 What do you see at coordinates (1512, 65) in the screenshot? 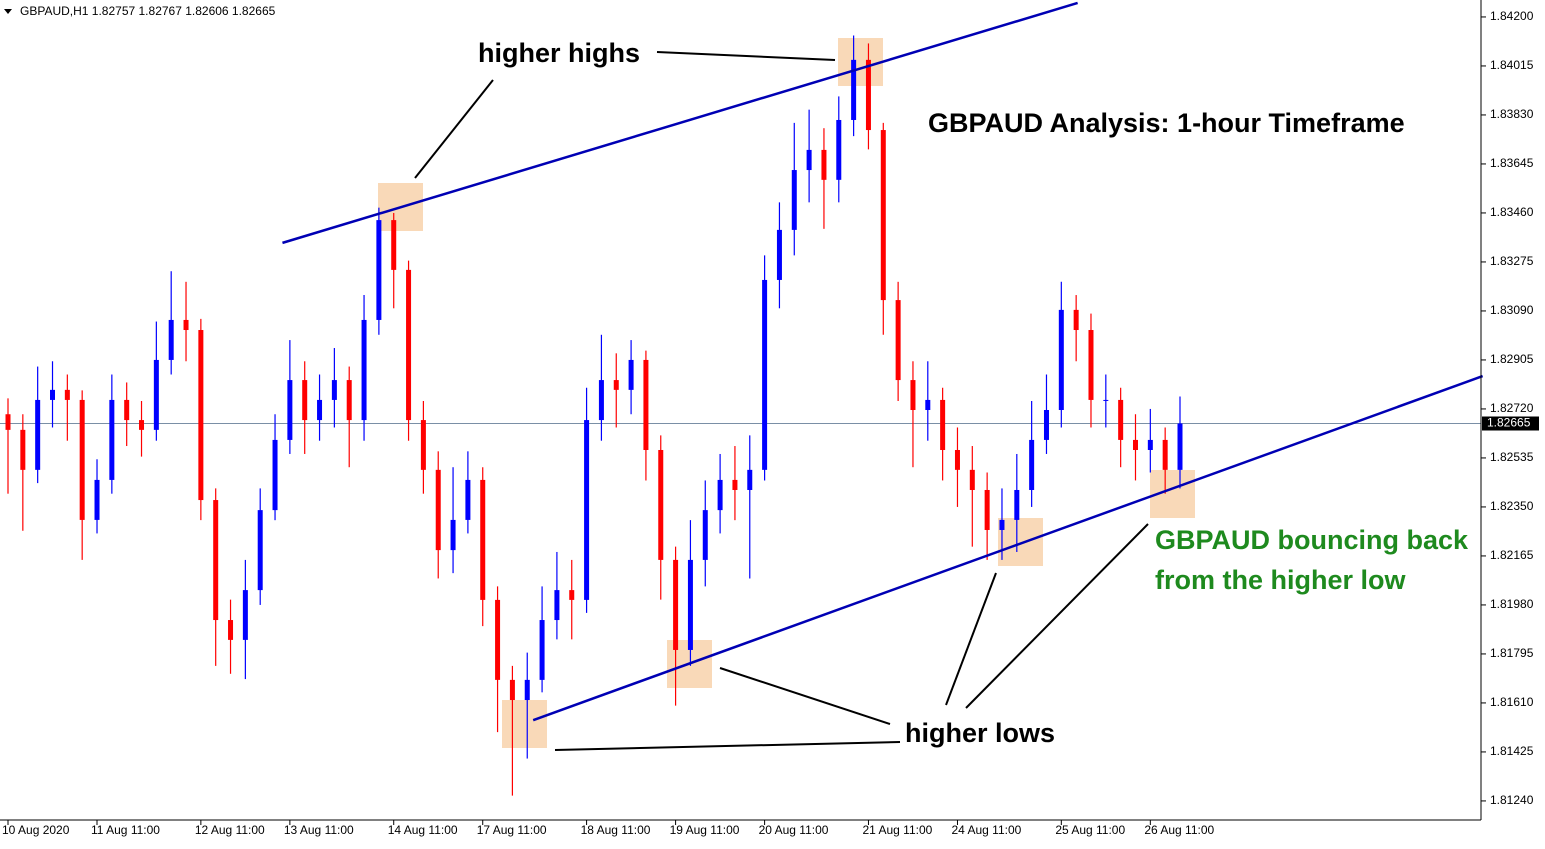
I see `y-tick-label: 1.84015` at bounding box center [1512, 65].